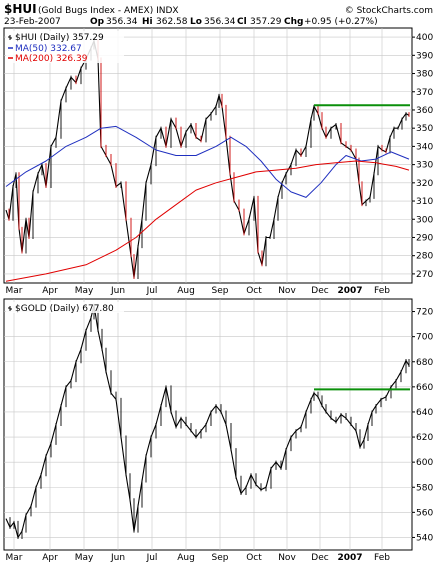  I want to click on change-value: +0.95 (+0.27%), so click(341, 22).